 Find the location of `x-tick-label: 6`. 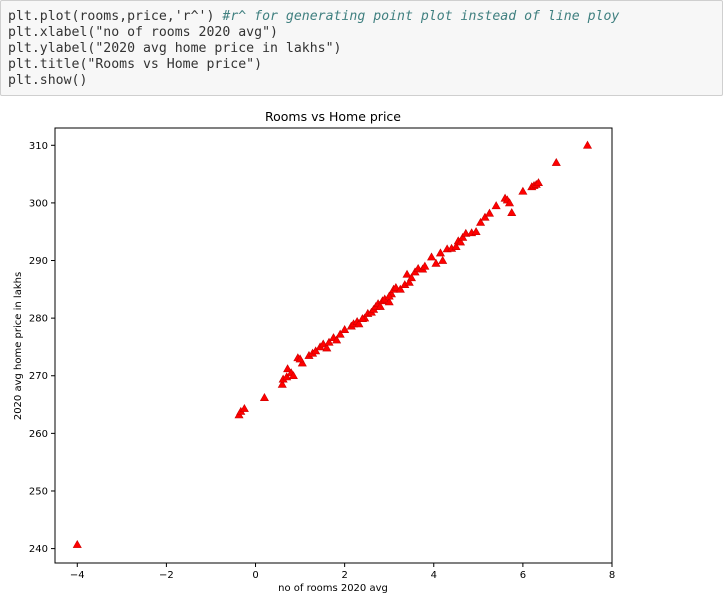

x-tick-label: 6 is located at coordinates (523, 575).